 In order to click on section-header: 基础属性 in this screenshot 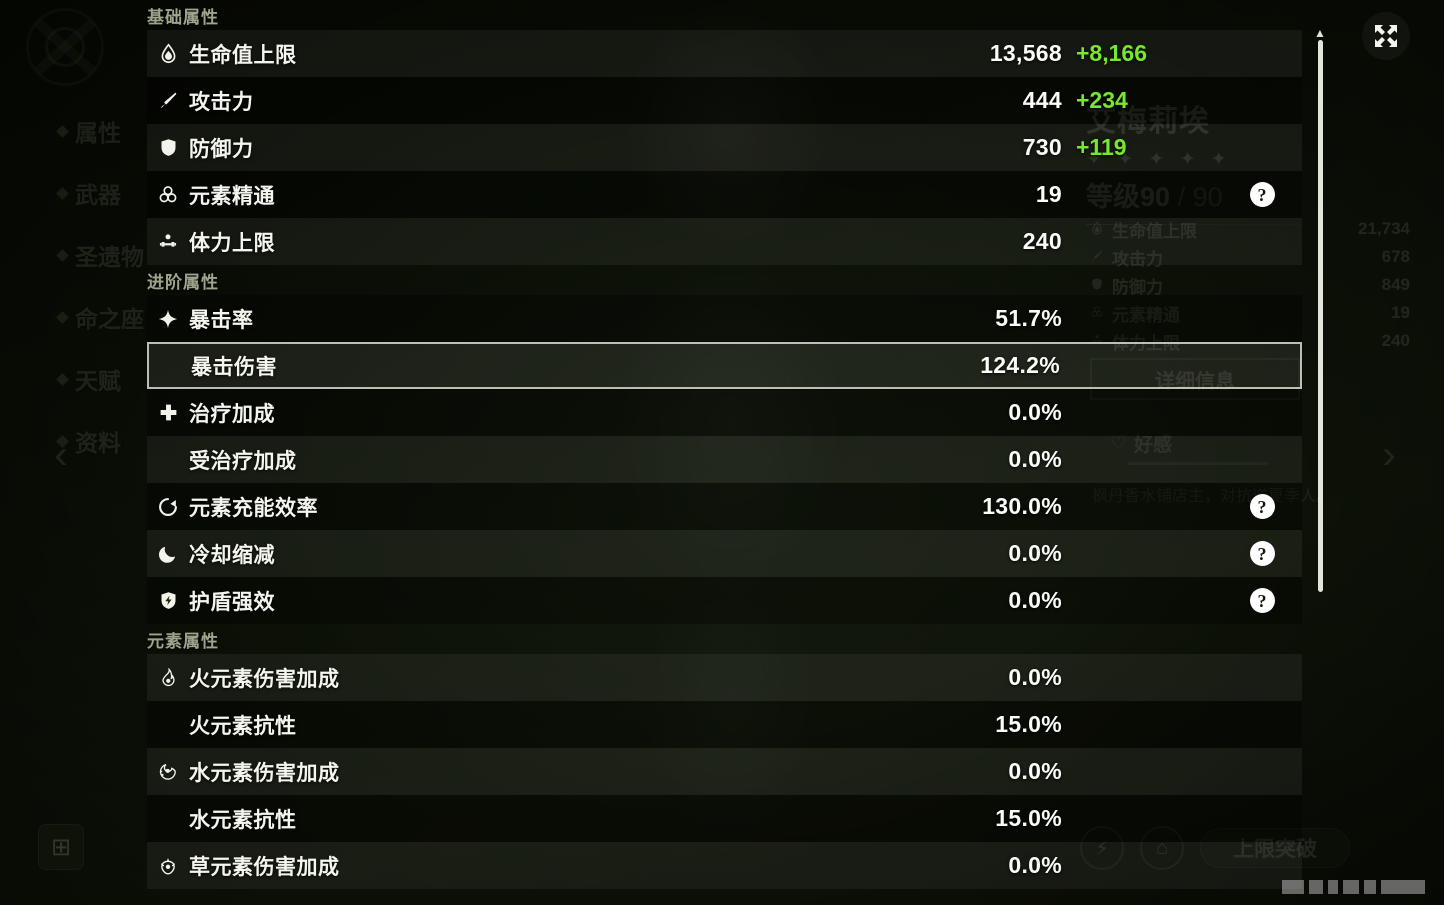, I will do `click(183, 17)`.